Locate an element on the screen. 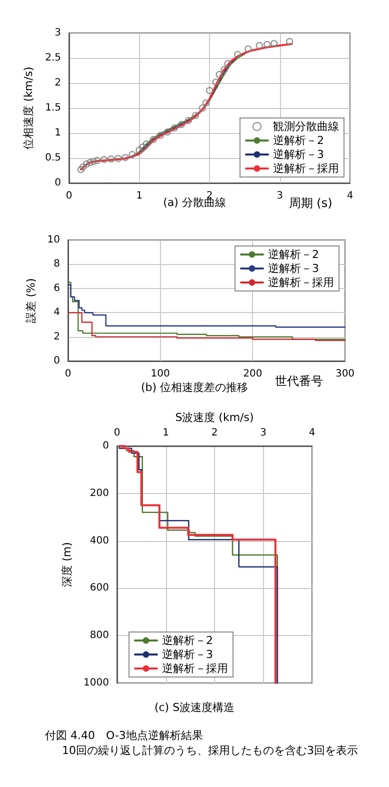  x-tick-label: 100 is located at coordinates (160, 374).